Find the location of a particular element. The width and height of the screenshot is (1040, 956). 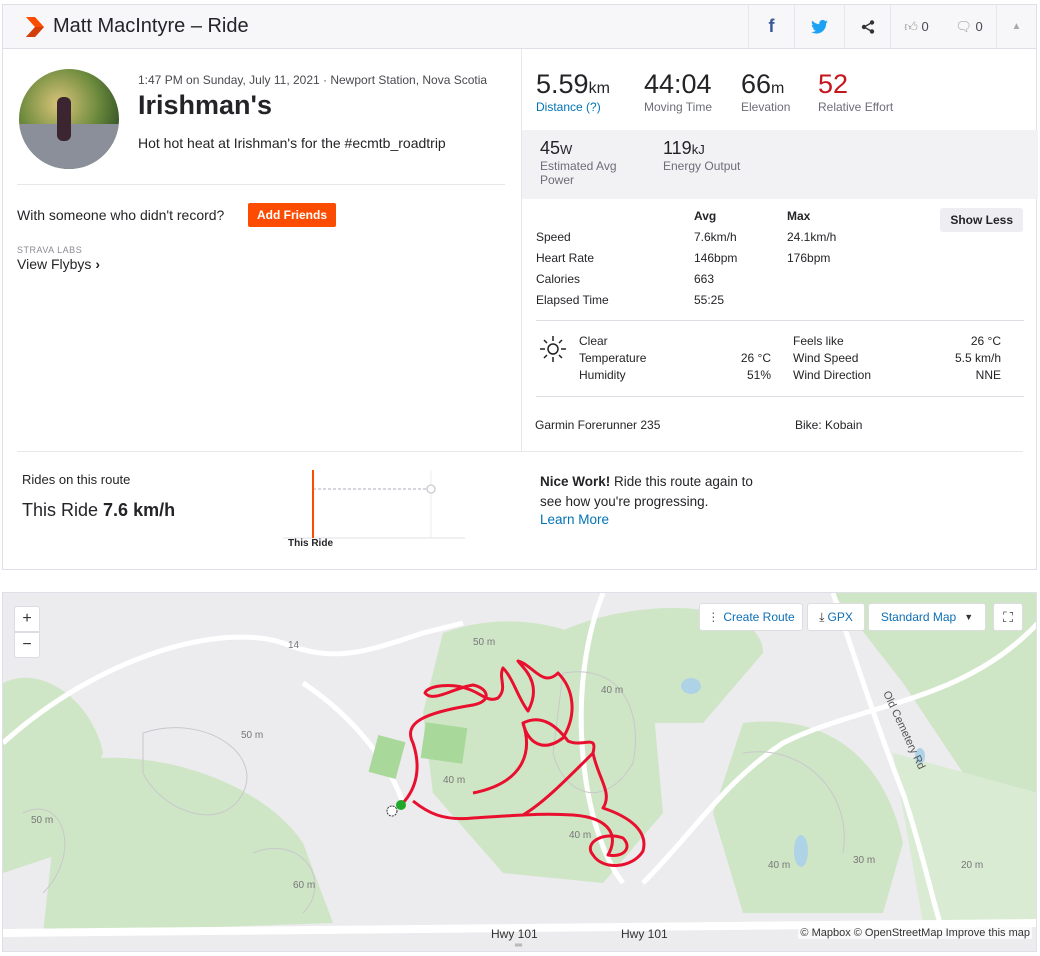

fullscreen-button: ⛶ is located at coordinates (1008, 617).